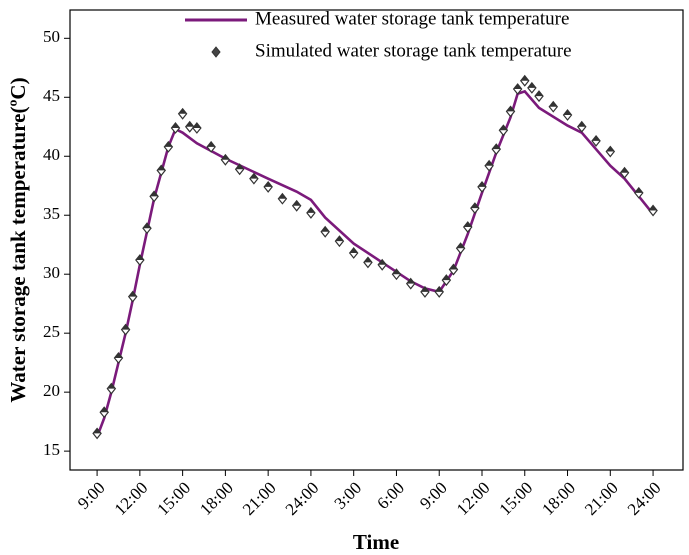  I want to click on legend-label: Simulated water storage tank temperature, so click(413, 50).